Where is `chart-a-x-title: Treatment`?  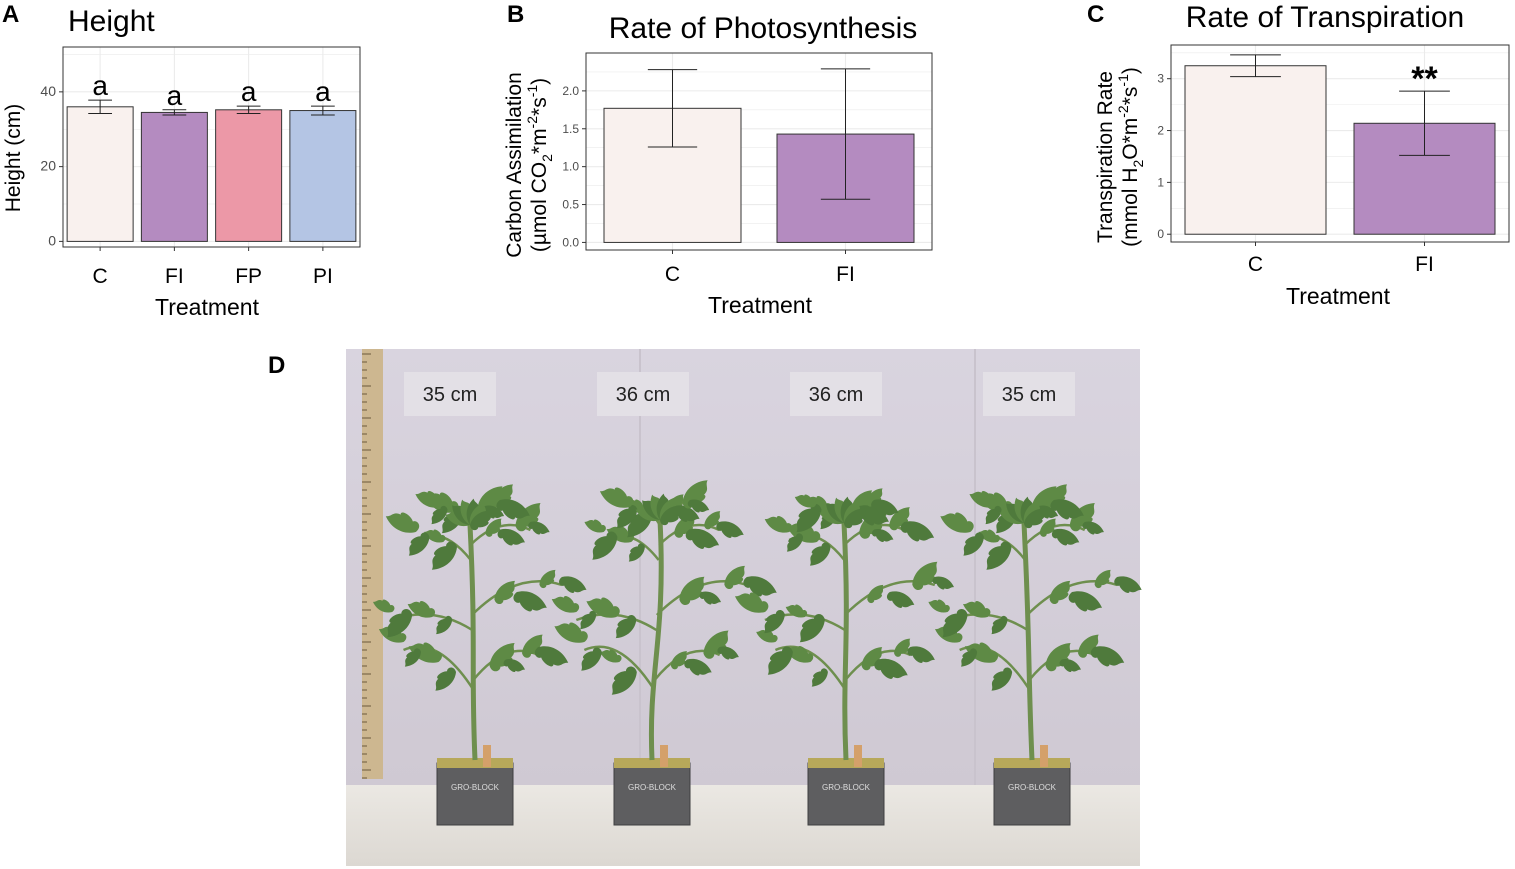
chart-a-x-title: Treatment is located at coordinates (207, 307).